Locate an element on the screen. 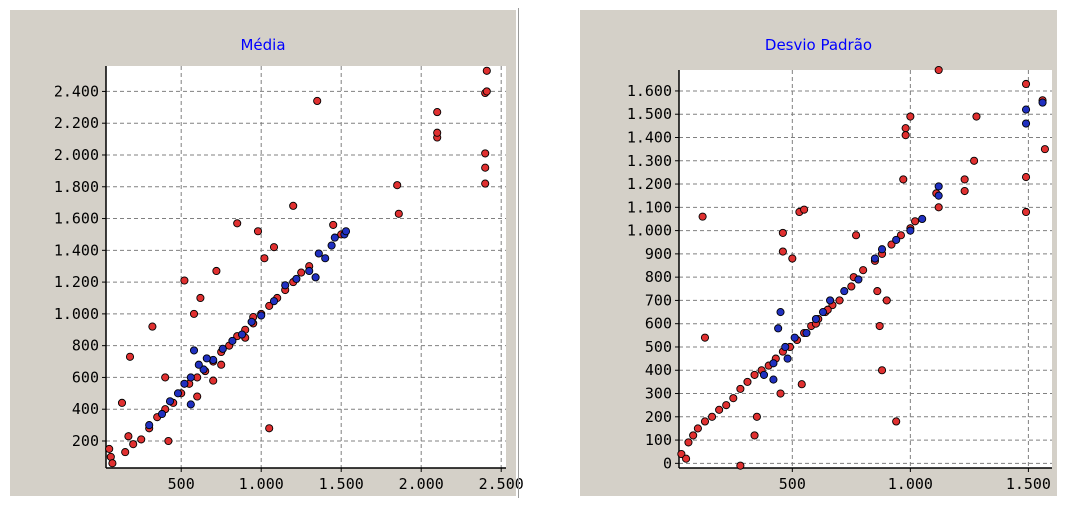  y-tick-label: 400 is located at coordinates (658, 370).